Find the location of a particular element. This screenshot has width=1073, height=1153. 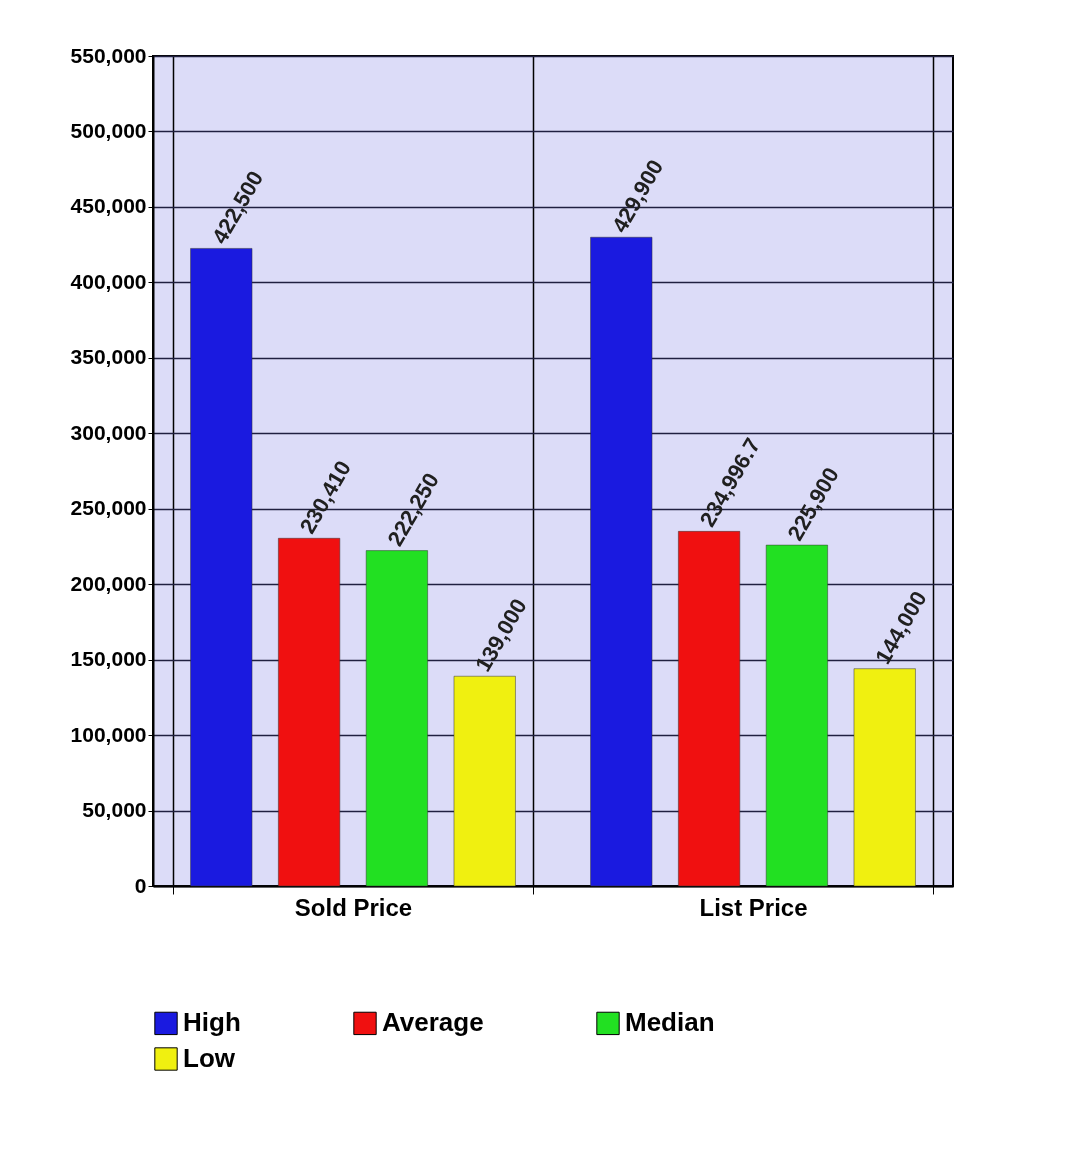

y-tick-label: 350,000 is located at coordinates (108, 357).